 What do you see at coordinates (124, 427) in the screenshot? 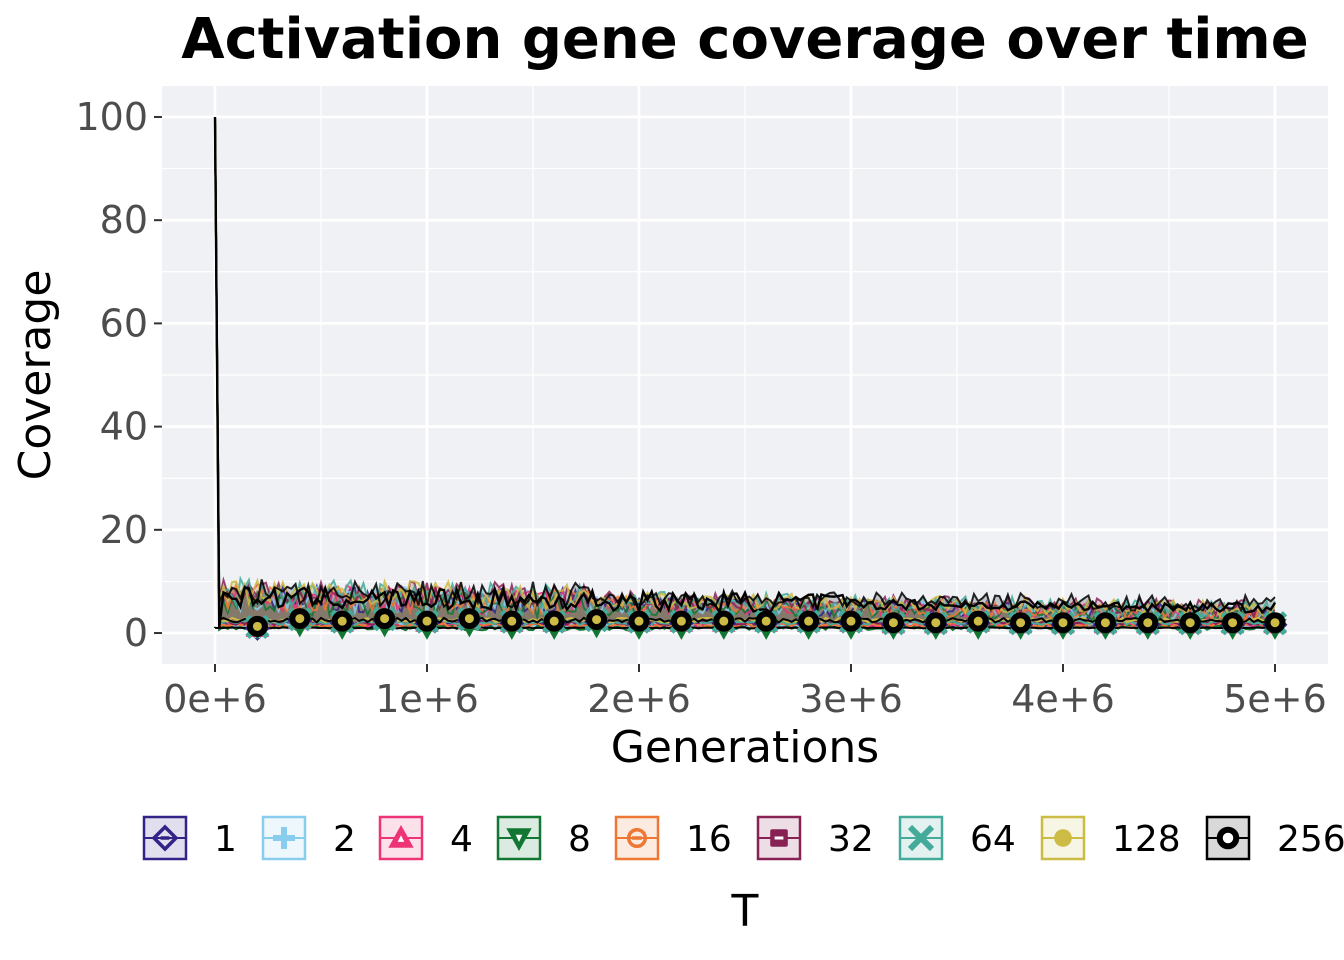
I see `y-tick-label: 40` at bounding box center [124, 427].